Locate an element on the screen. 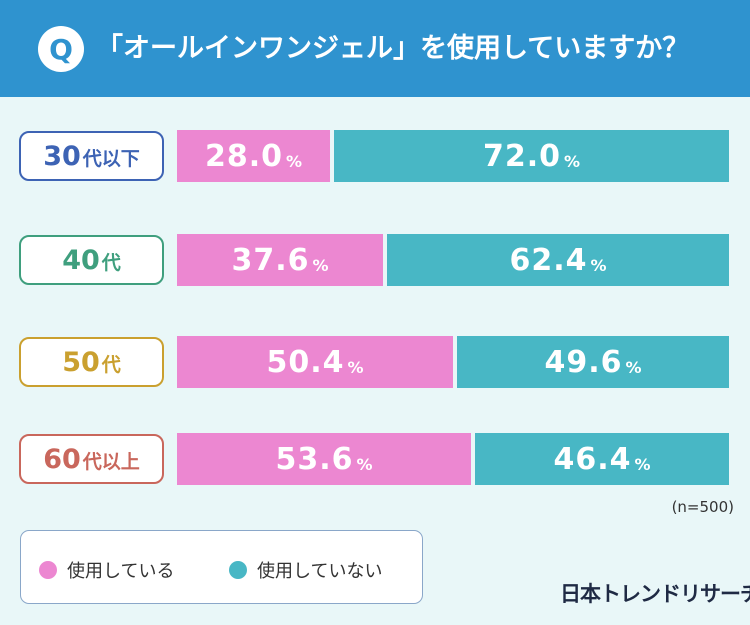 The image size is (750, 625). bar-segment-using: 50.4% is located at coordinates (315, 362).